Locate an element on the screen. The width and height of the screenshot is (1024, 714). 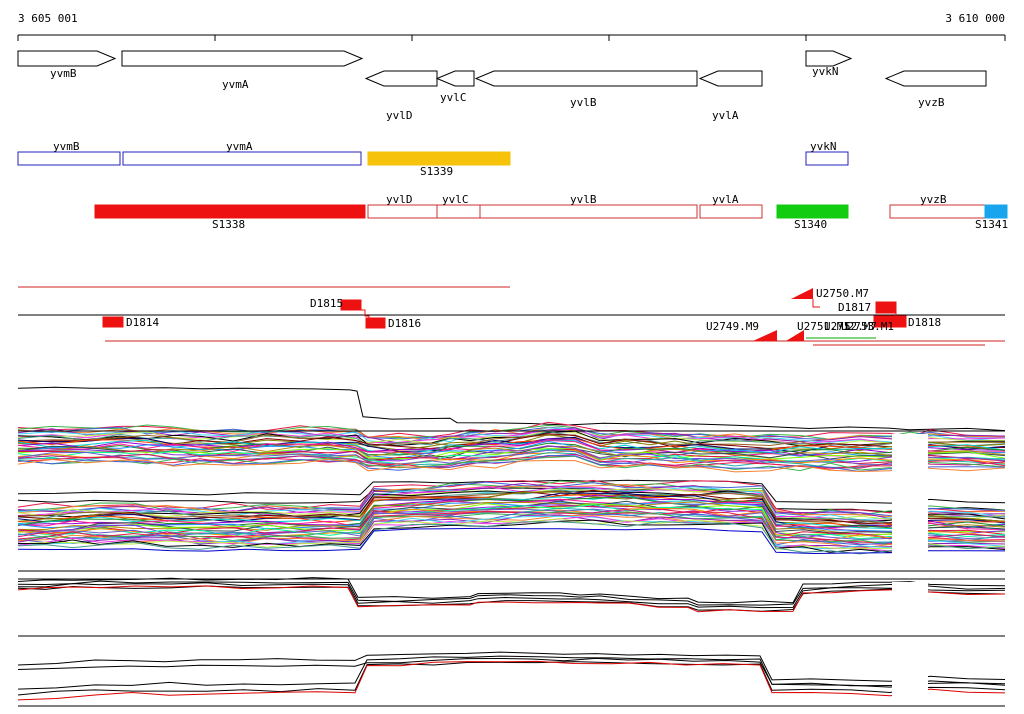
track3-box-S1340 is located at coordinates (812, 211).